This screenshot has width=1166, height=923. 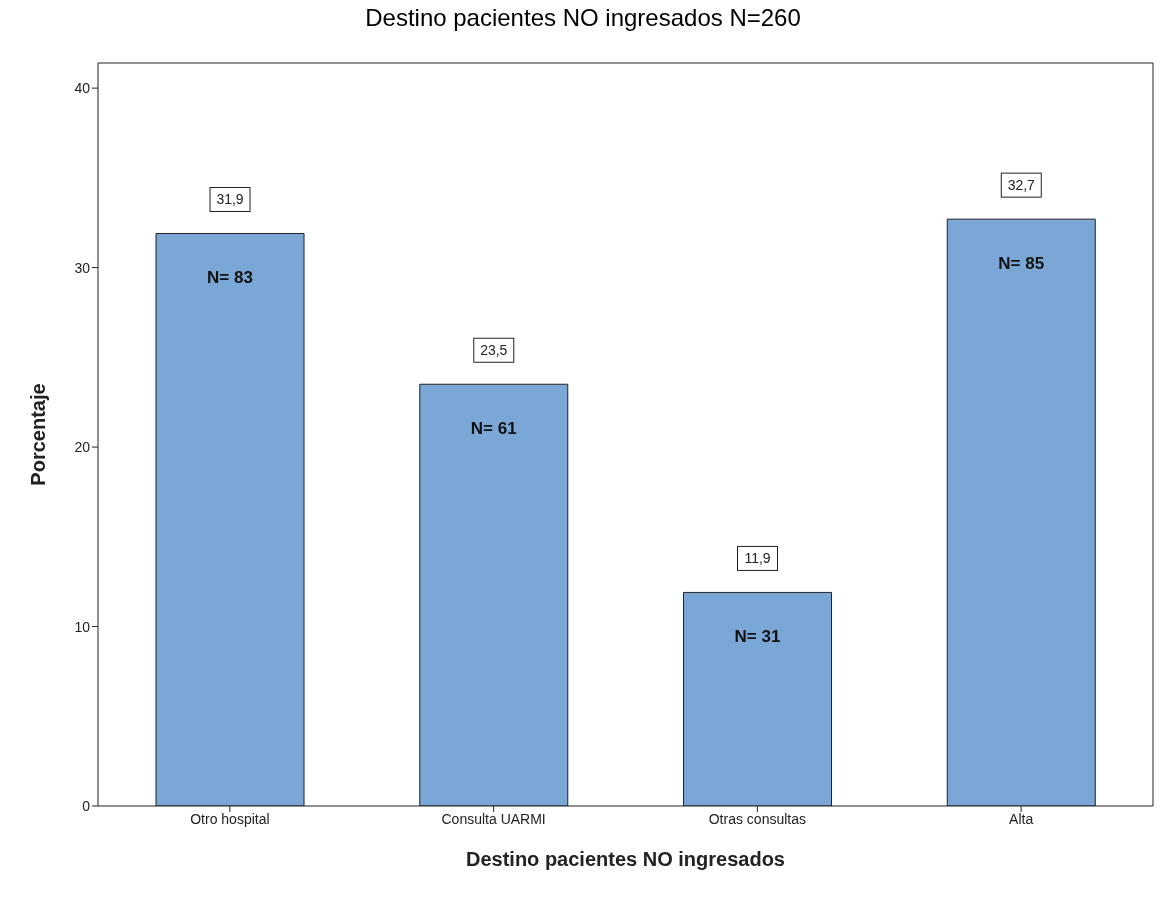 I want to click on y-tick-label: 10, so click(x=82, y=626).